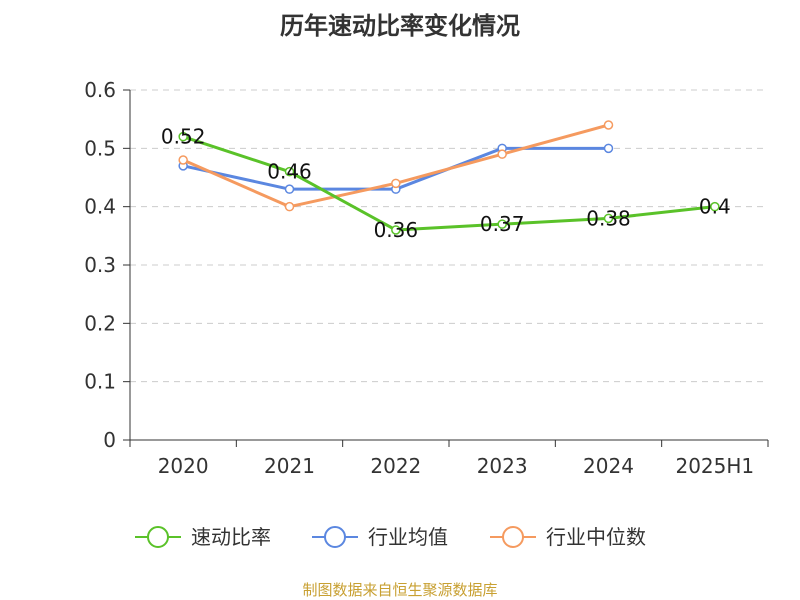  Describe the element at coordinates (395, 466) in the screenshot. I see `x-tick-label: 2022` at that location.